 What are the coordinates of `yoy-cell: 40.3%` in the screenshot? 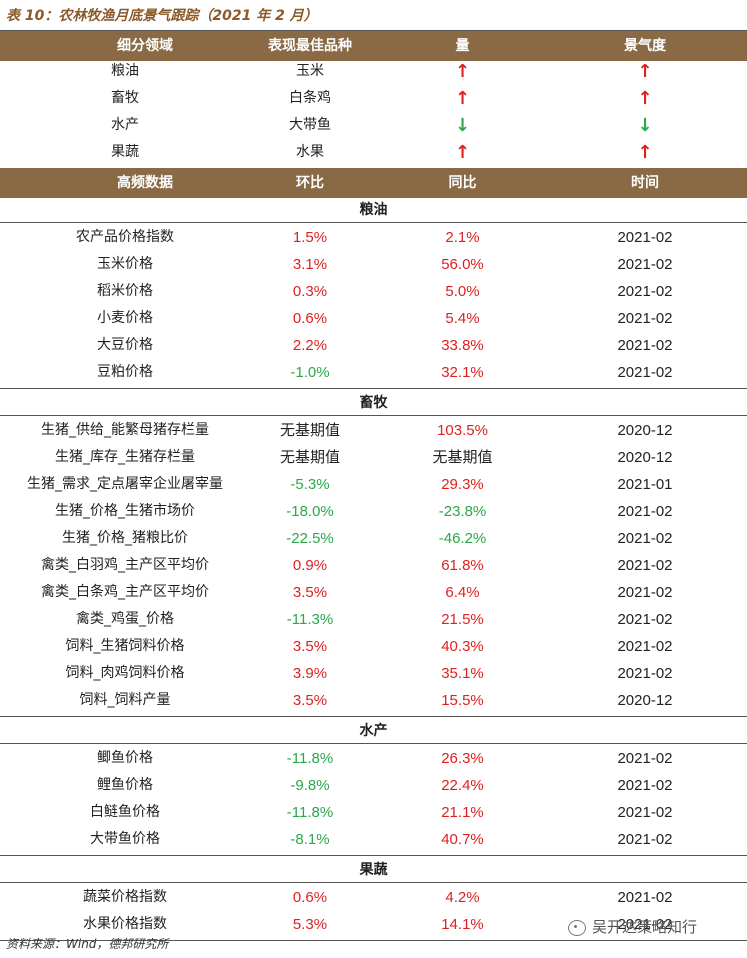 It's located at (462, 646).